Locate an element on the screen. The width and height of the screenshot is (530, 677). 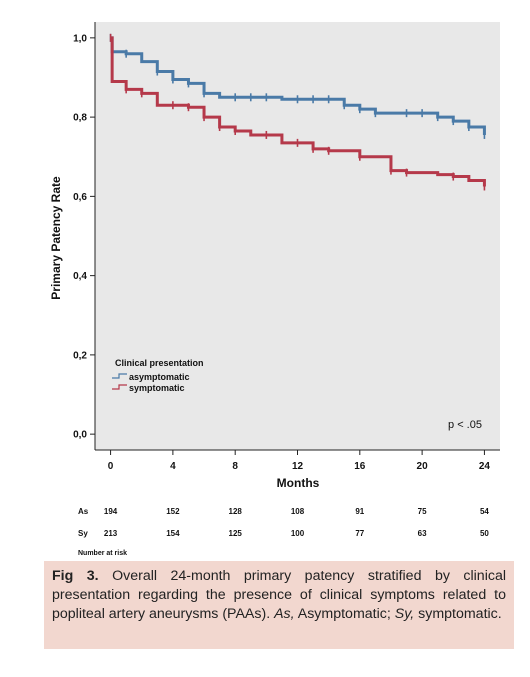
risk-value: 50 is located at coordinates (484, 533).